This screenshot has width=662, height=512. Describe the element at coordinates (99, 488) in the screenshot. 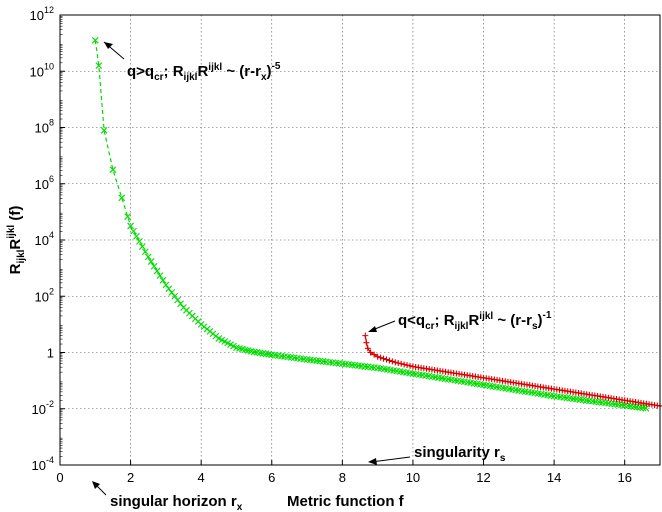

I see `arrow-singular-horizon` at that location.